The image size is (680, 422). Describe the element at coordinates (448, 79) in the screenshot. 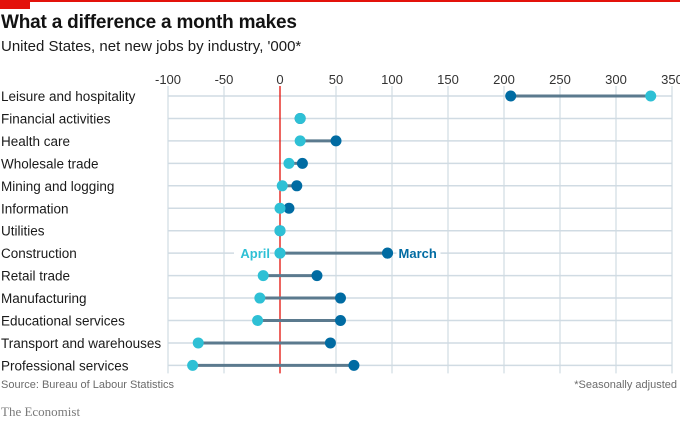

I see `x-tick-label: 150` at that location.